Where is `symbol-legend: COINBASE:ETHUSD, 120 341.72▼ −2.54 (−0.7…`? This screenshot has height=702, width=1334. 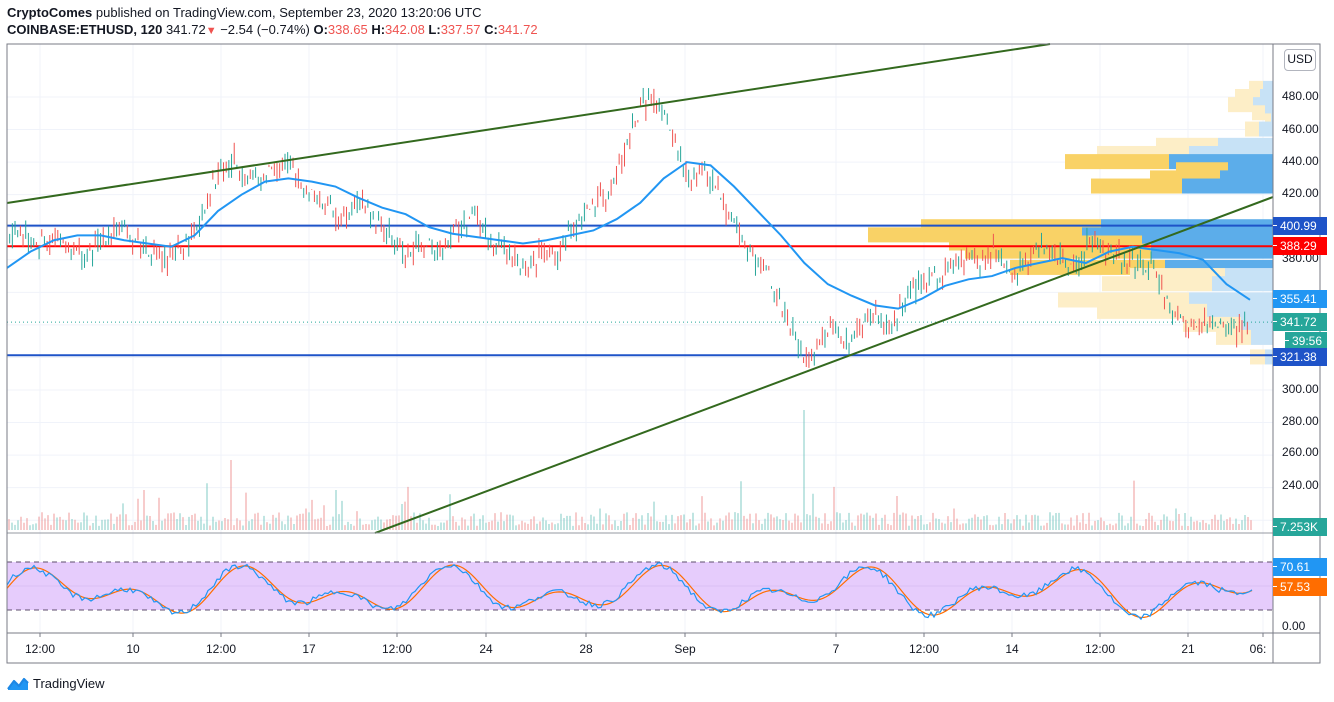
symbol-legend: COINBASE:ETHUSD, 120 341.72▼ −2.54 (−0.7… is located at coordinates (272, 29).